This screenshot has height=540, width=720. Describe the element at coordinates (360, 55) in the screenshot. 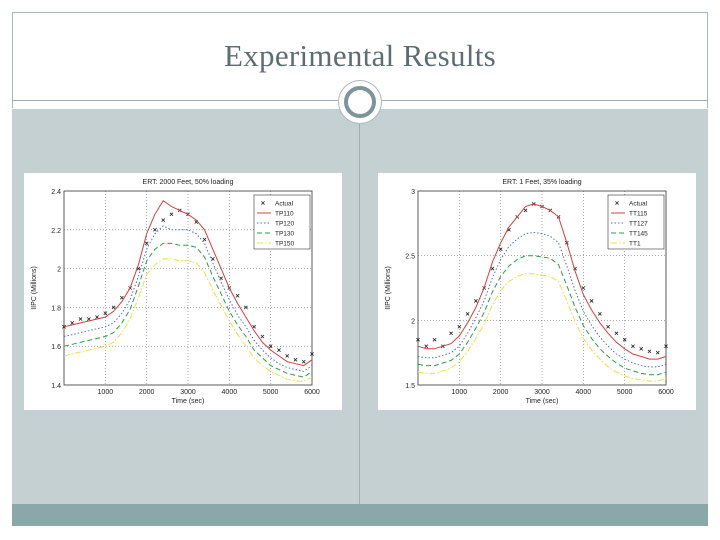

I see `slide-title: Experimental Results` at that location.